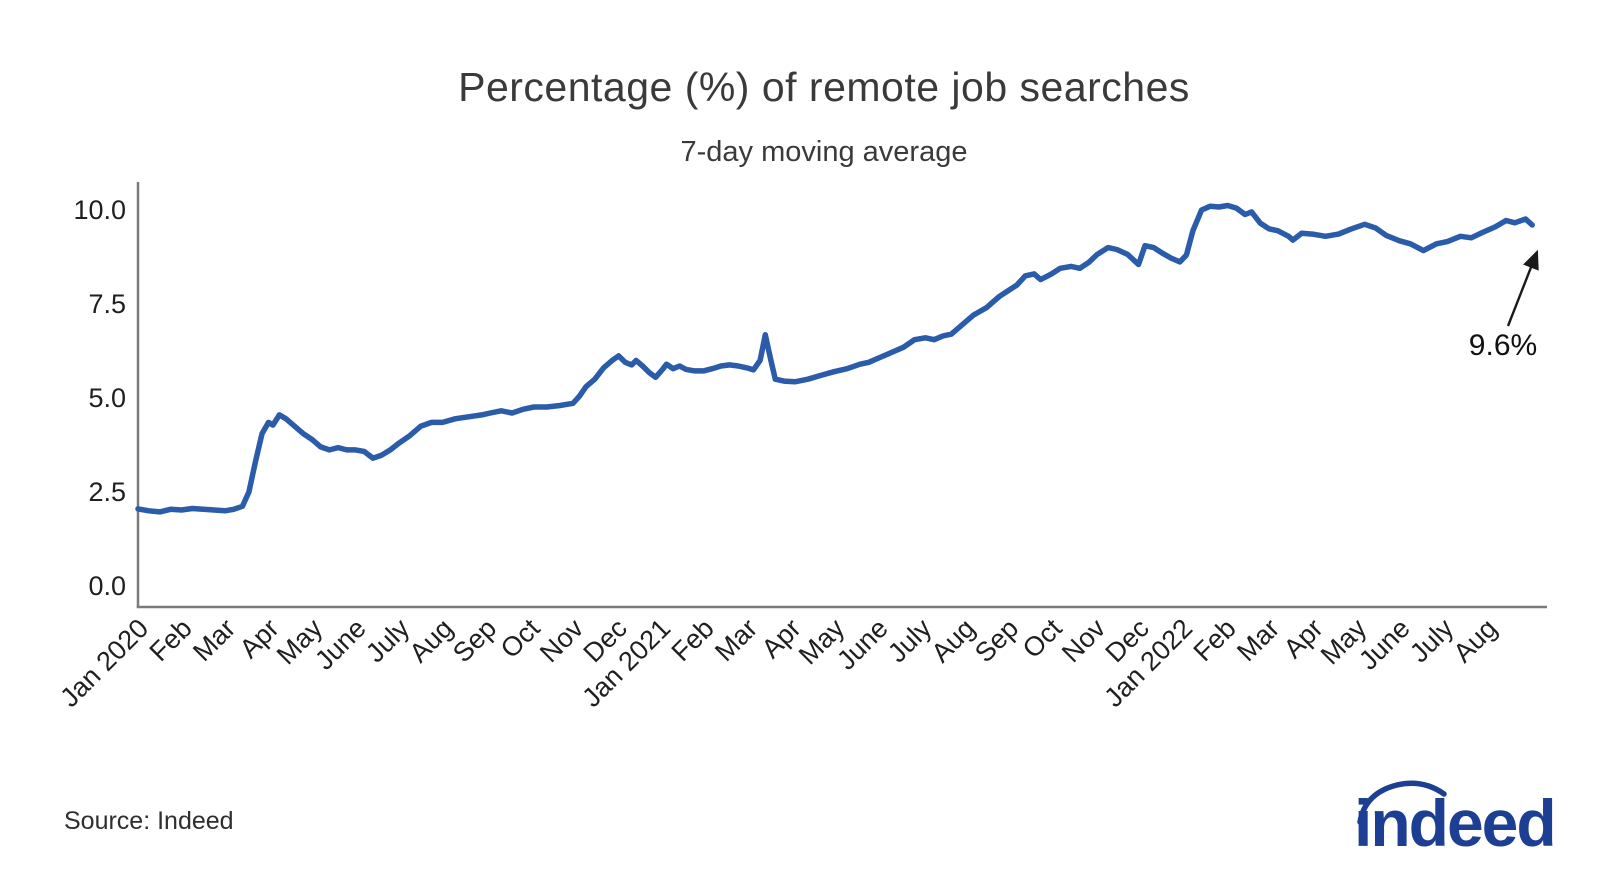 The height and width of the screenshot is (873, 1600). What do you see at coordinates (824, 87) in the screenshot?
I see `chart-title: Percentage (%) of remote job searches` at bounding box center [824, 87].